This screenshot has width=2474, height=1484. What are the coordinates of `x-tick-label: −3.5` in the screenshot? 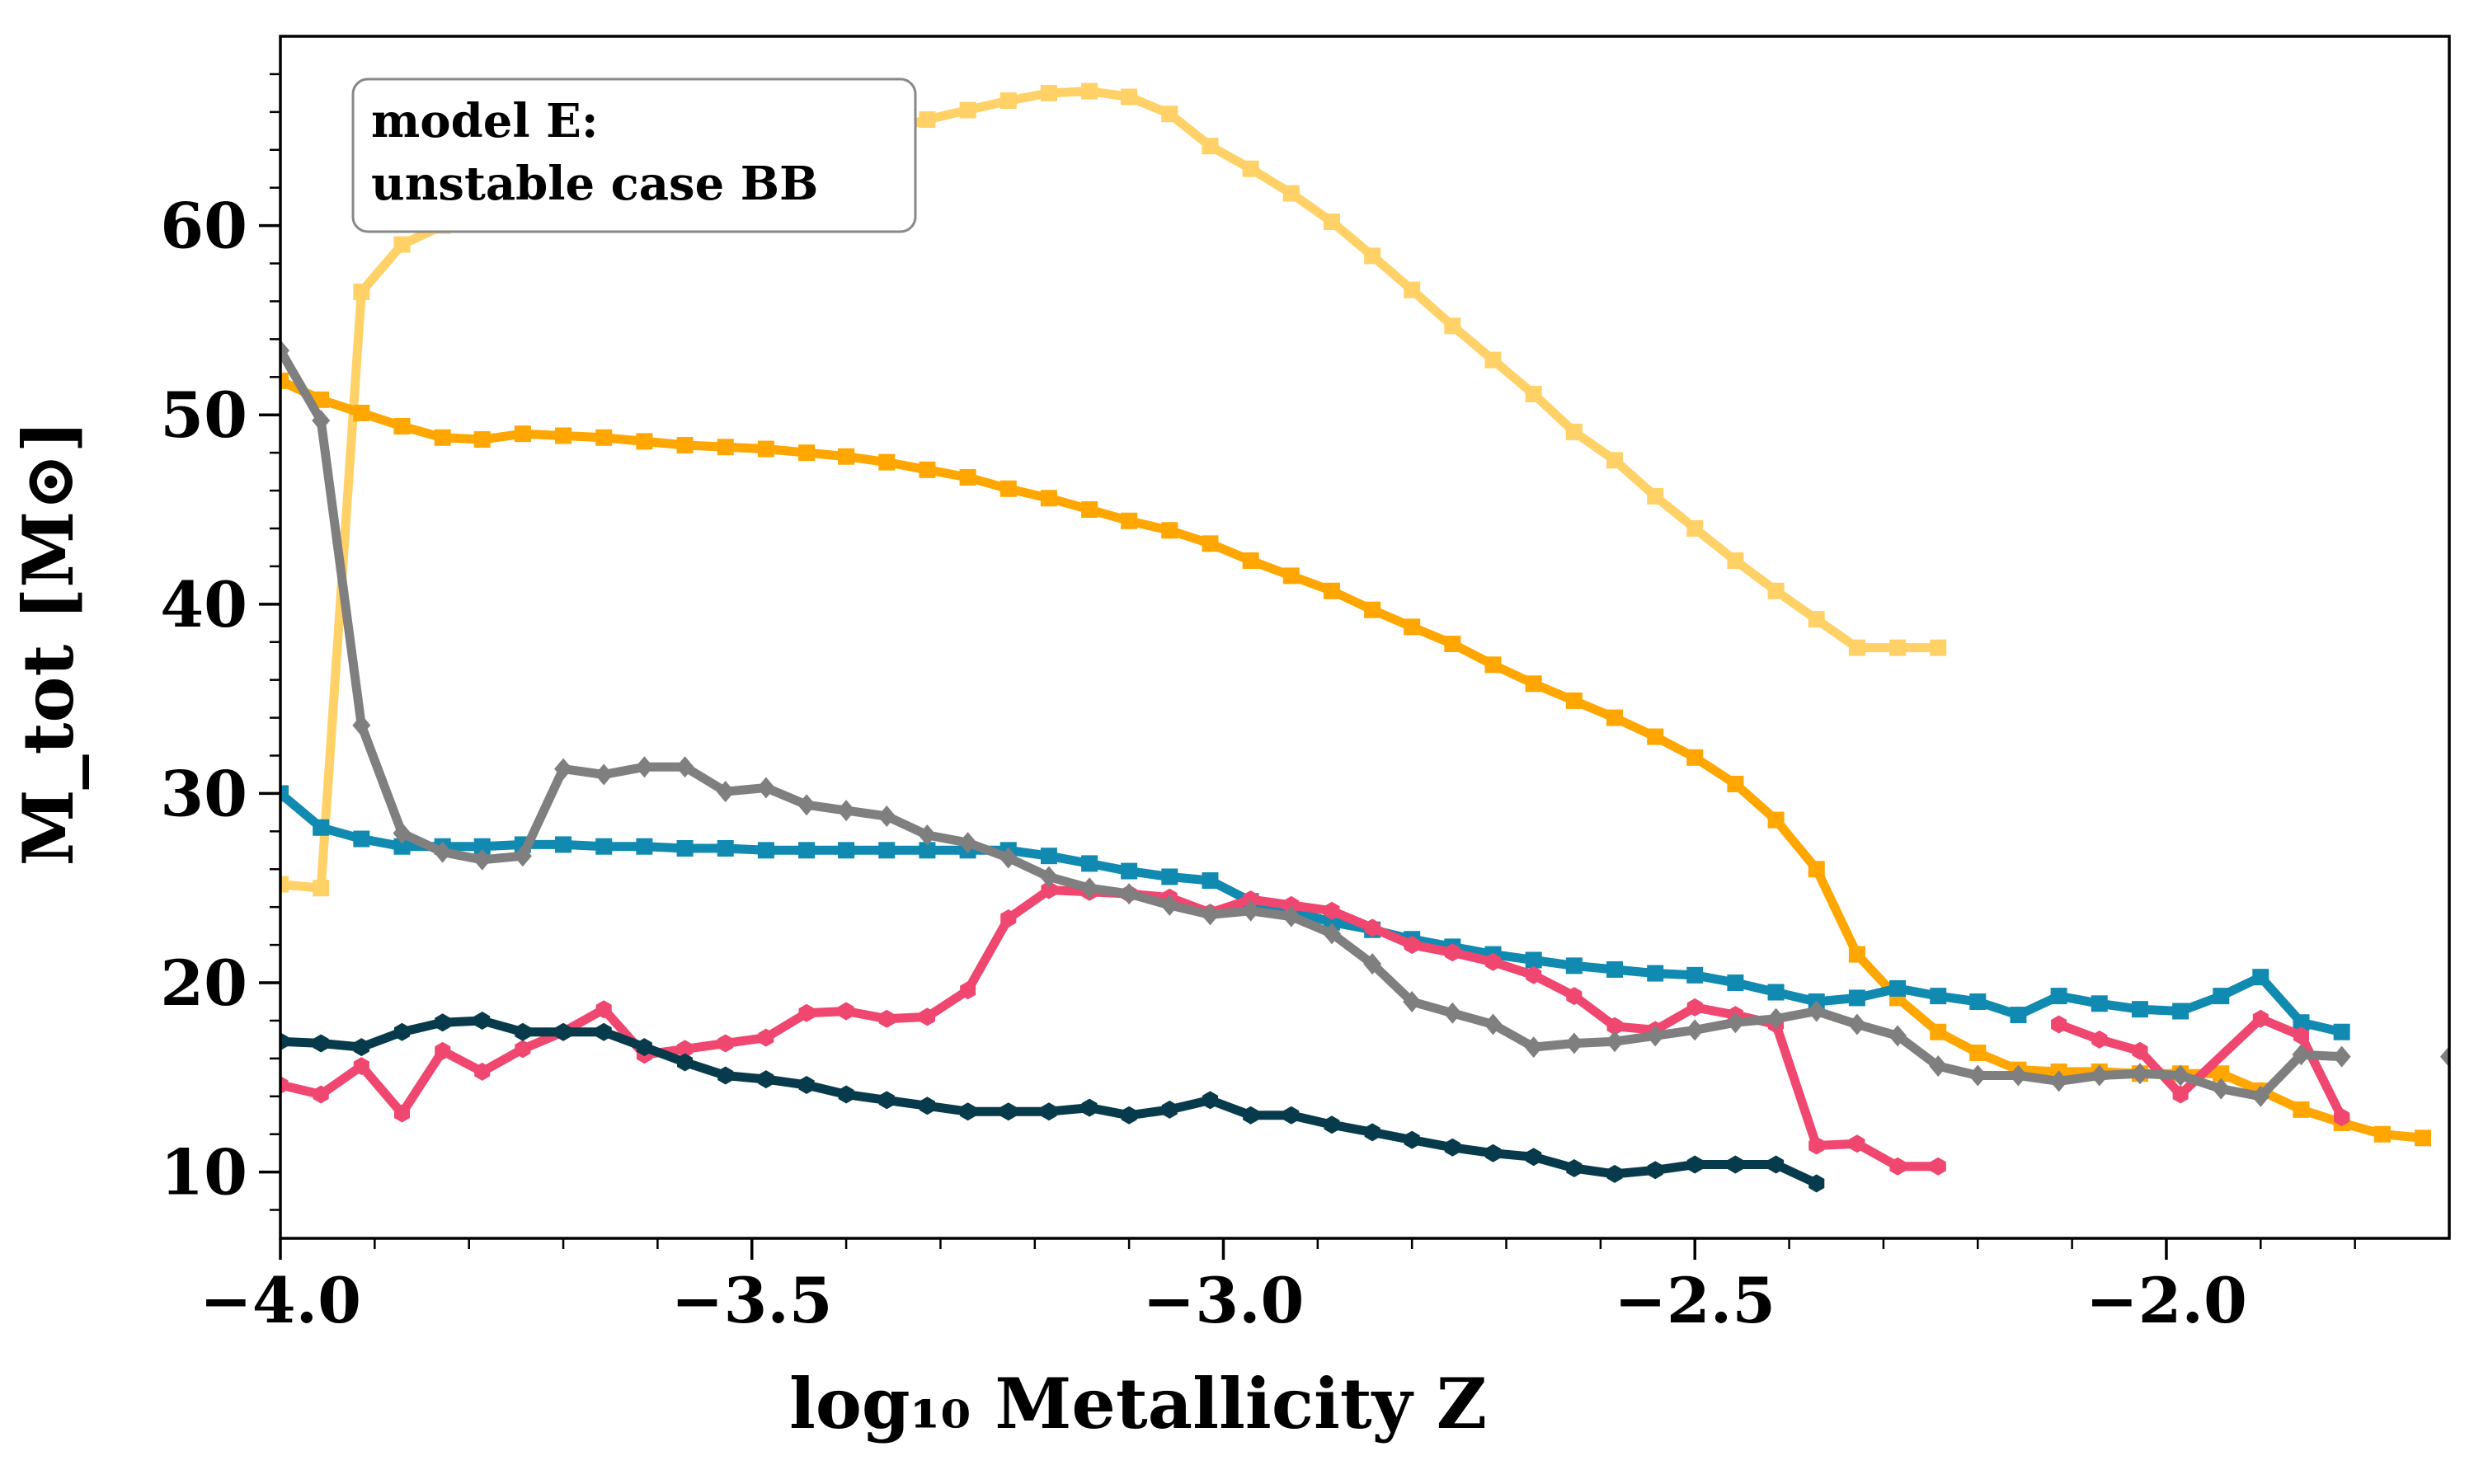 It's located at (752, 1300).